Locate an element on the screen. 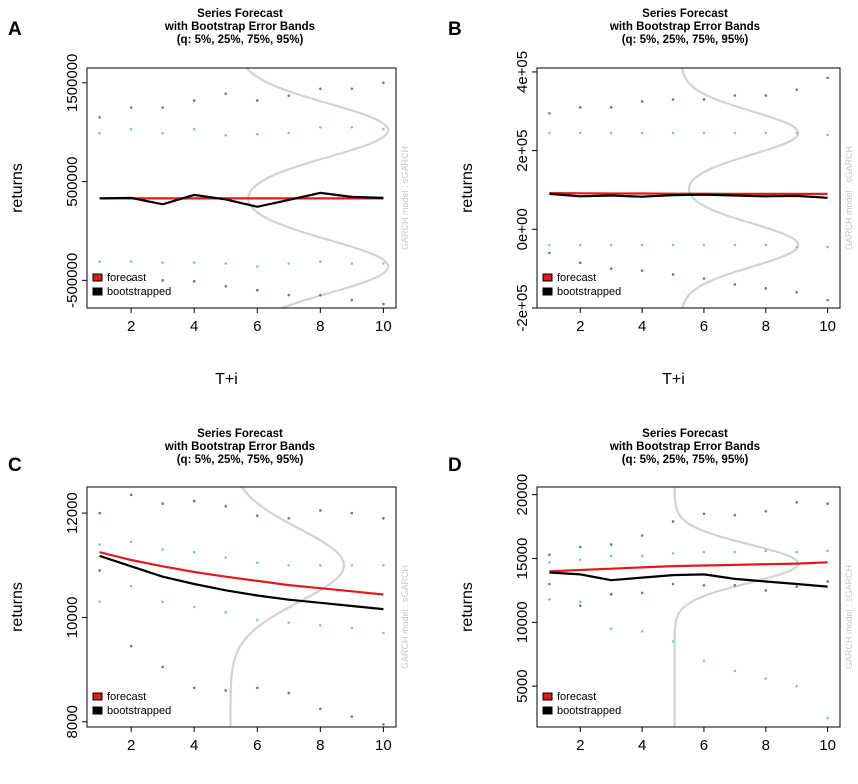 The image size is (858, 784). y-tick-label: -500000 is located at coordinates (72, 280).